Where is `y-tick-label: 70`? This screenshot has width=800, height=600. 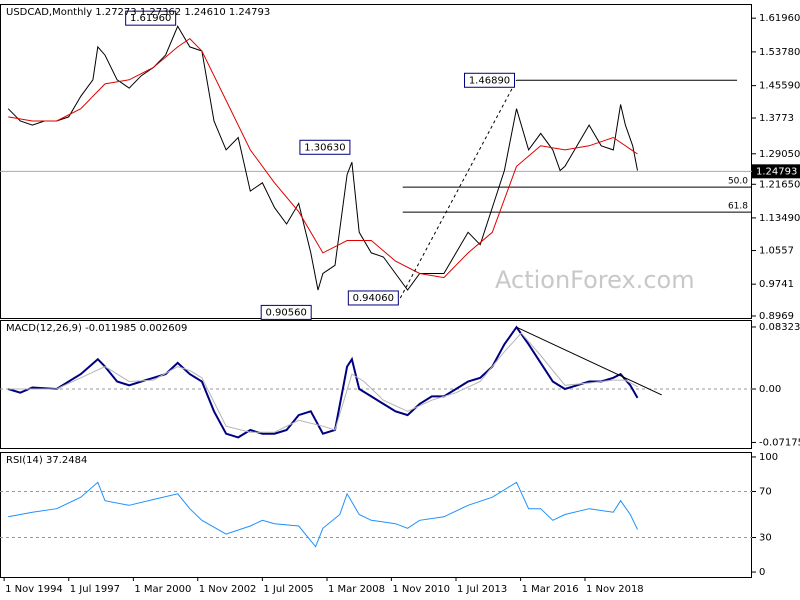 y-tick-label: 70 is located at coordinates (765, 491).